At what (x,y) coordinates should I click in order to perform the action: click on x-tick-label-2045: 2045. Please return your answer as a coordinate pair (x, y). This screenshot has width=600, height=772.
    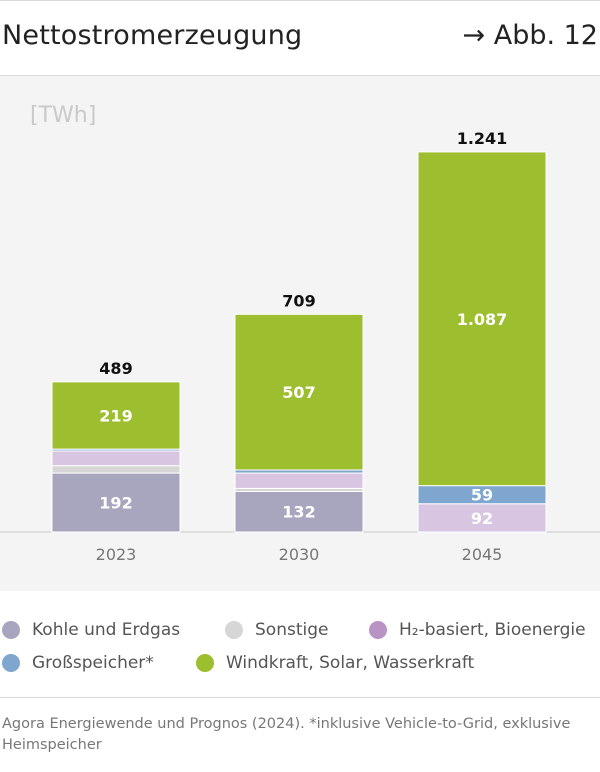
    Looking at the image, I should click on (482, 554).